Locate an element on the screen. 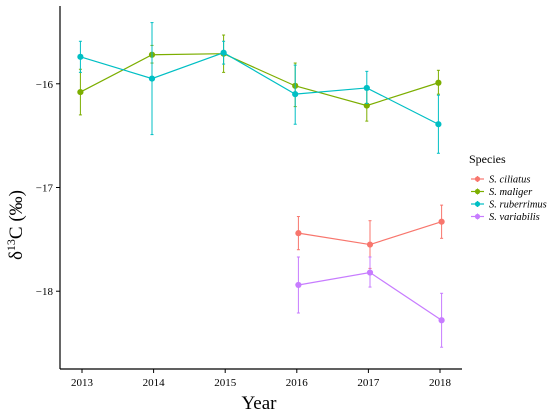 The width and height of the screenshot is (550, 415). legend-label: S. maliger is located at coordinates (511, 192).